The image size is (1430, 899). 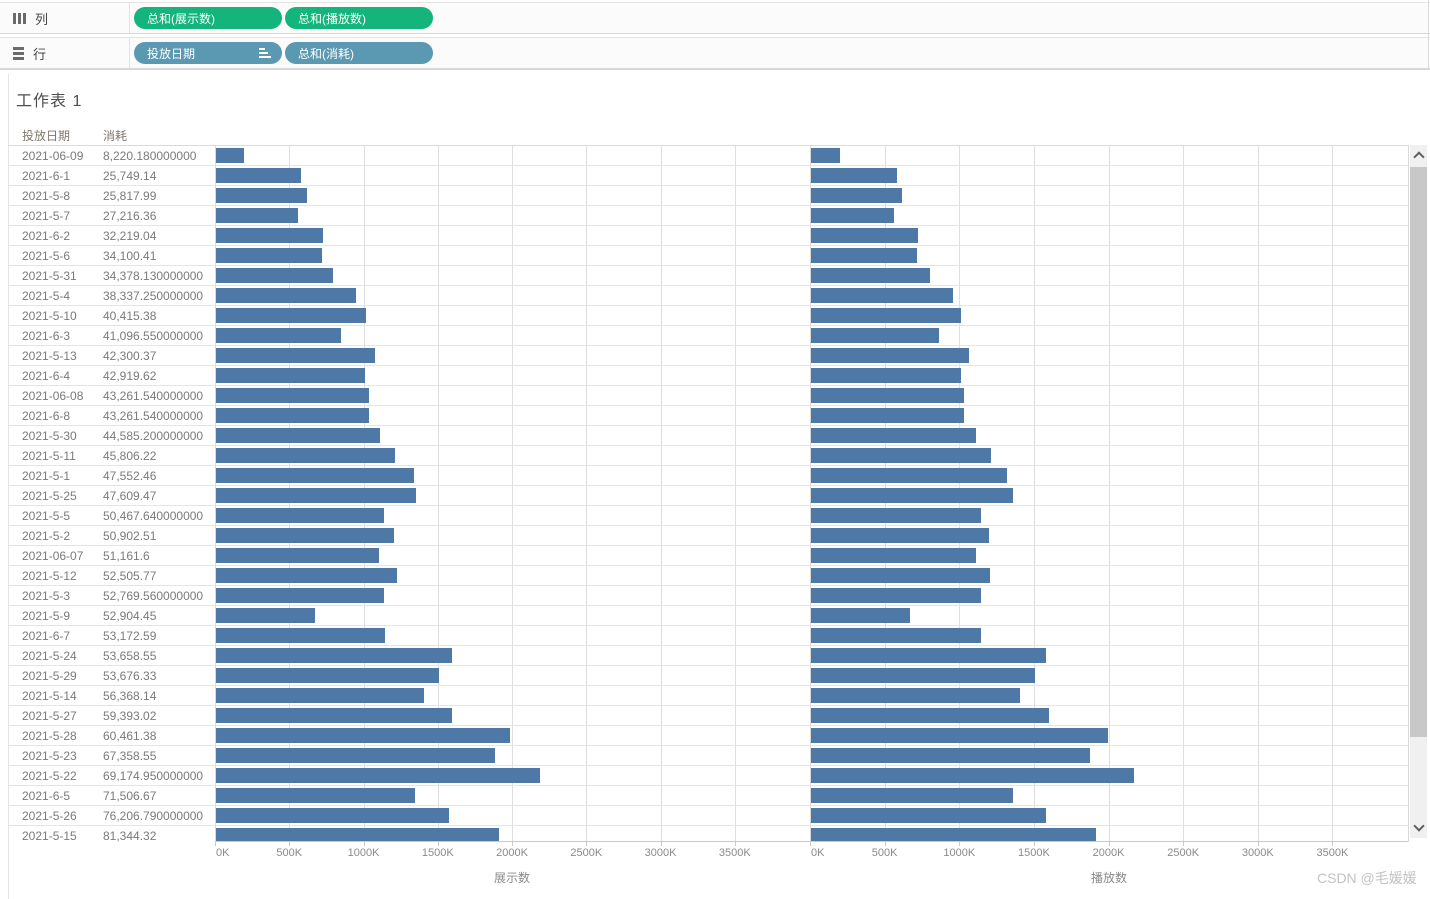 What do you see at coordinates (587, 843) in the screenshot?
I see `axis-tick` at bounding box center [587, 843].